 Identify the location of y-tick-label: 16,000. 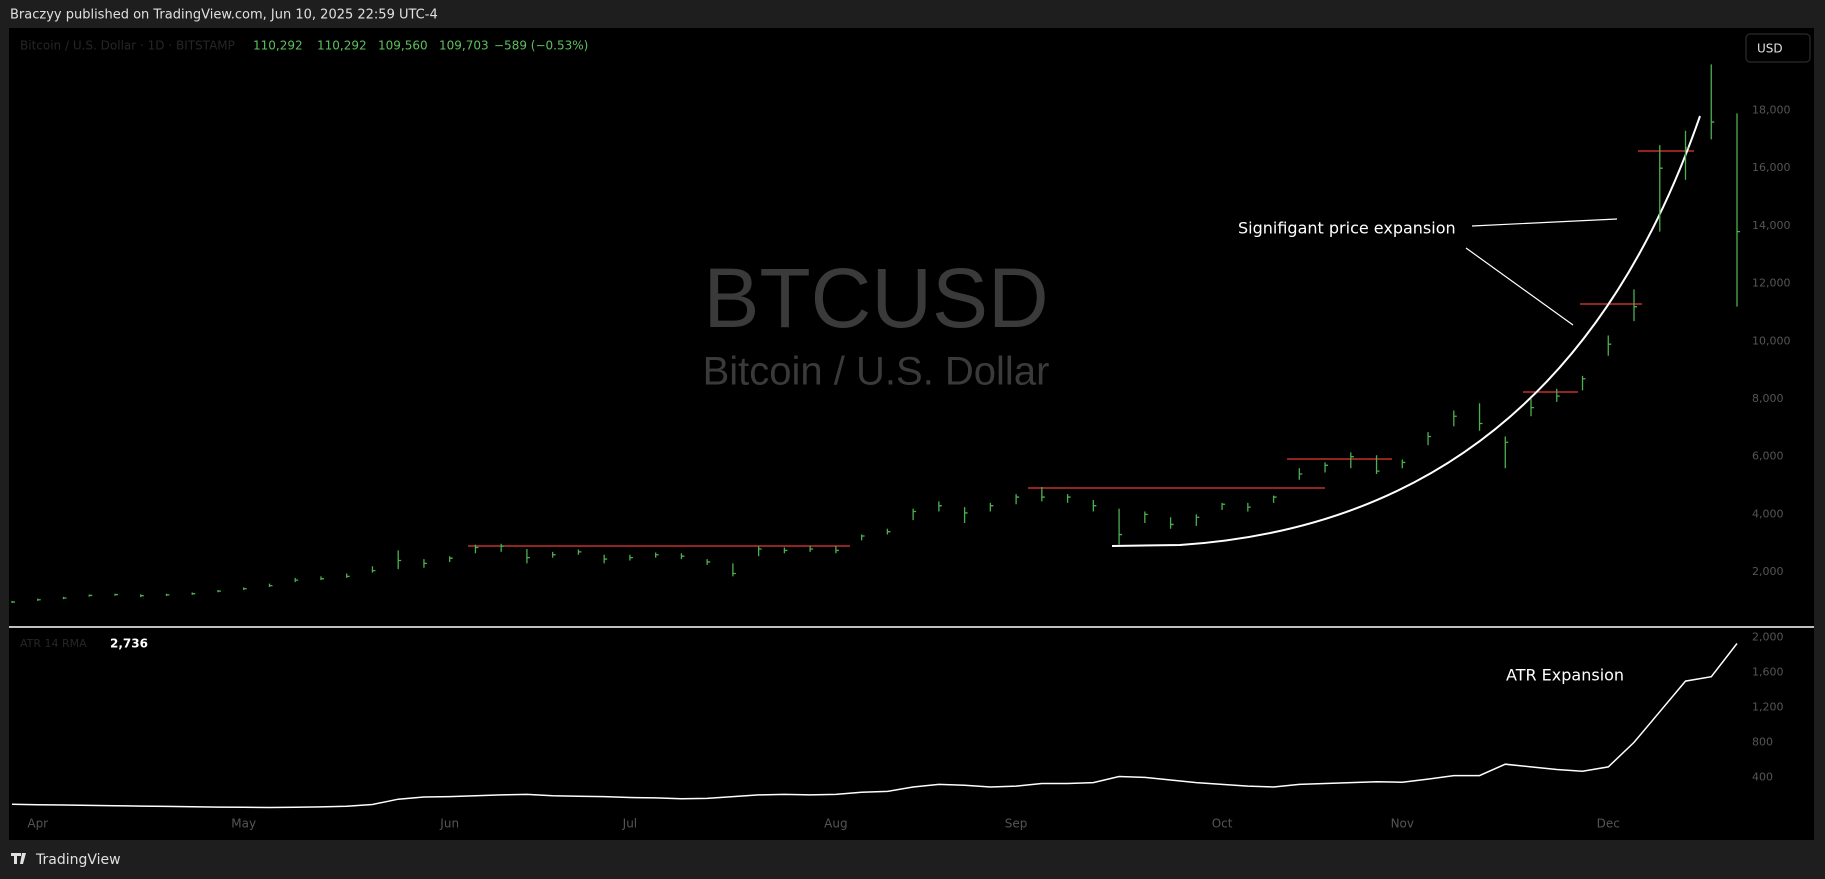
(1771, 167).